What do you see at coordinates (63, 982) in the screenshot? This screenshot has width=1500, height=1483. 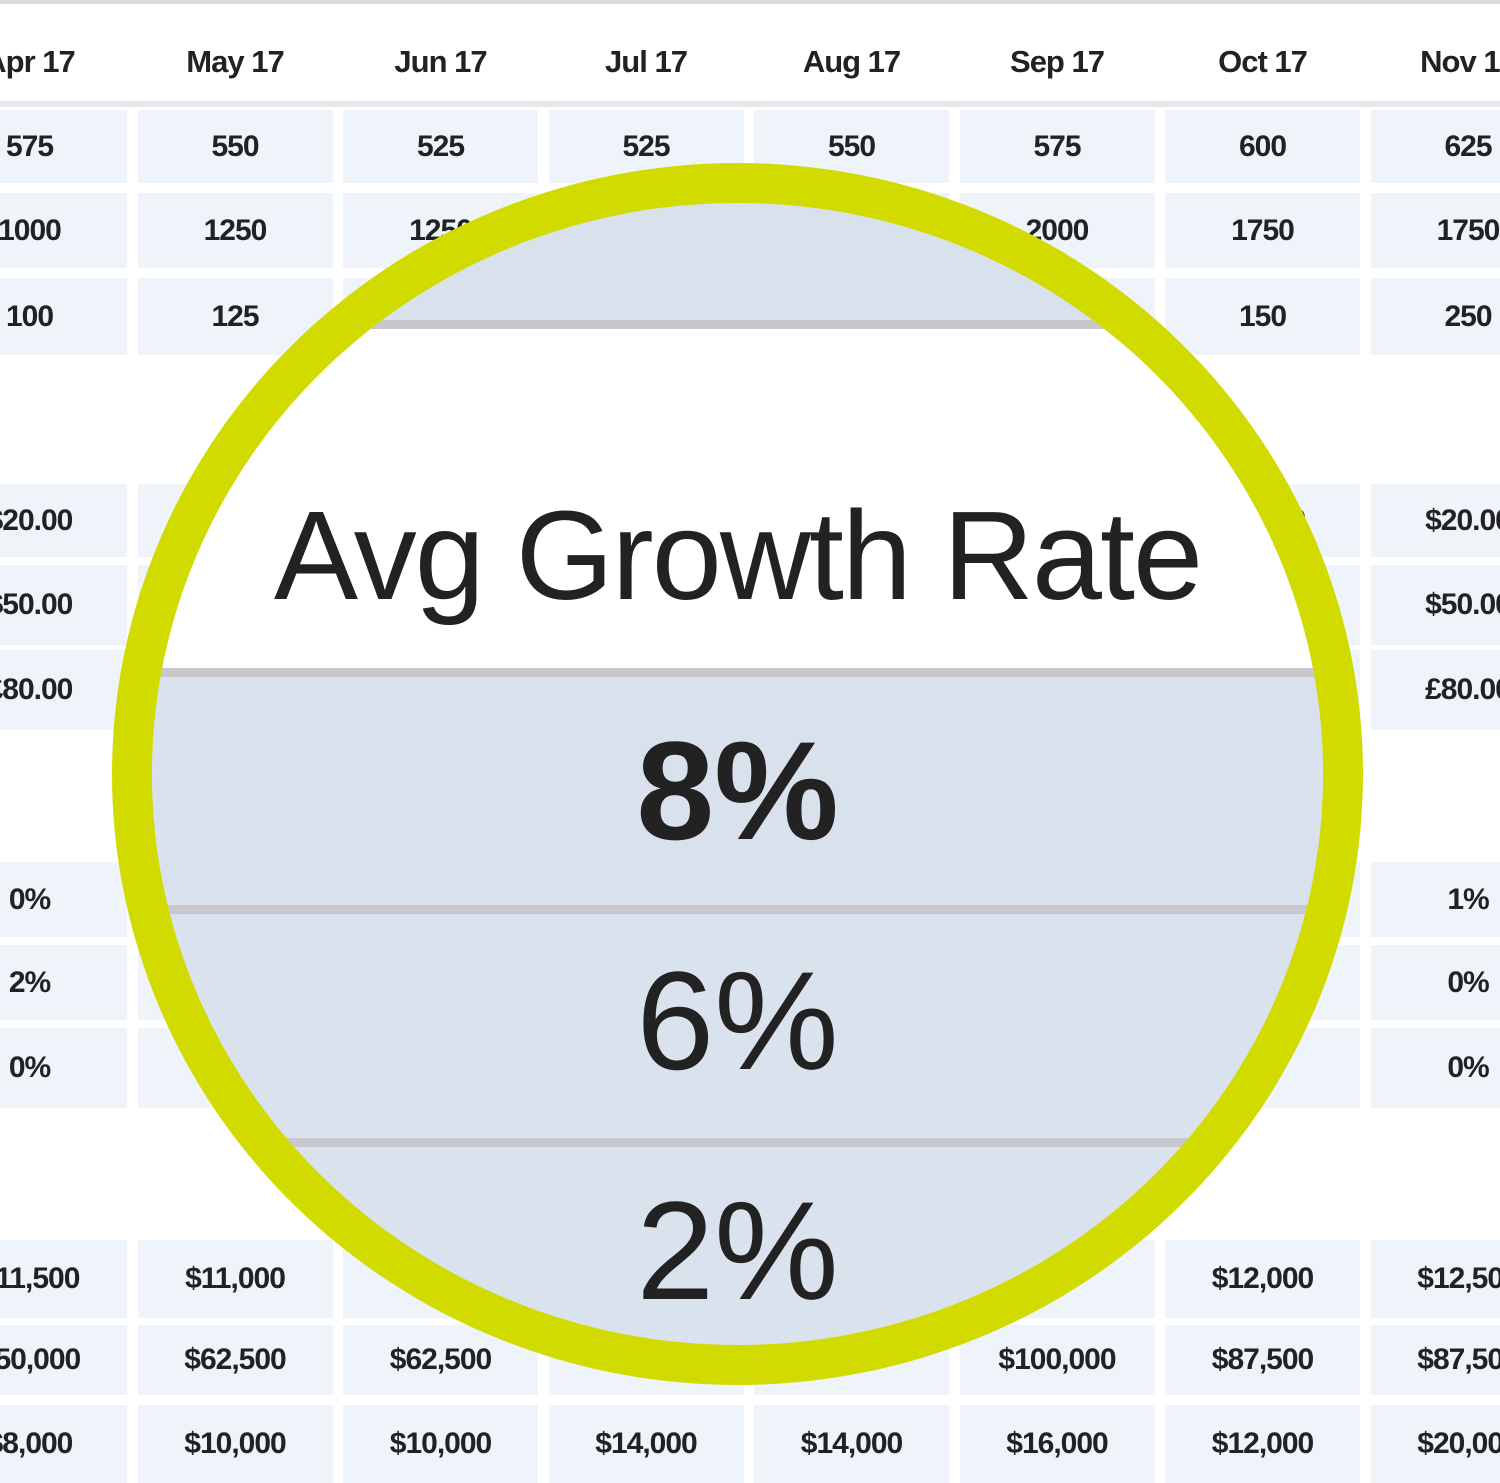 I see `table-cell: 2%` at bounding box center [63, 982].